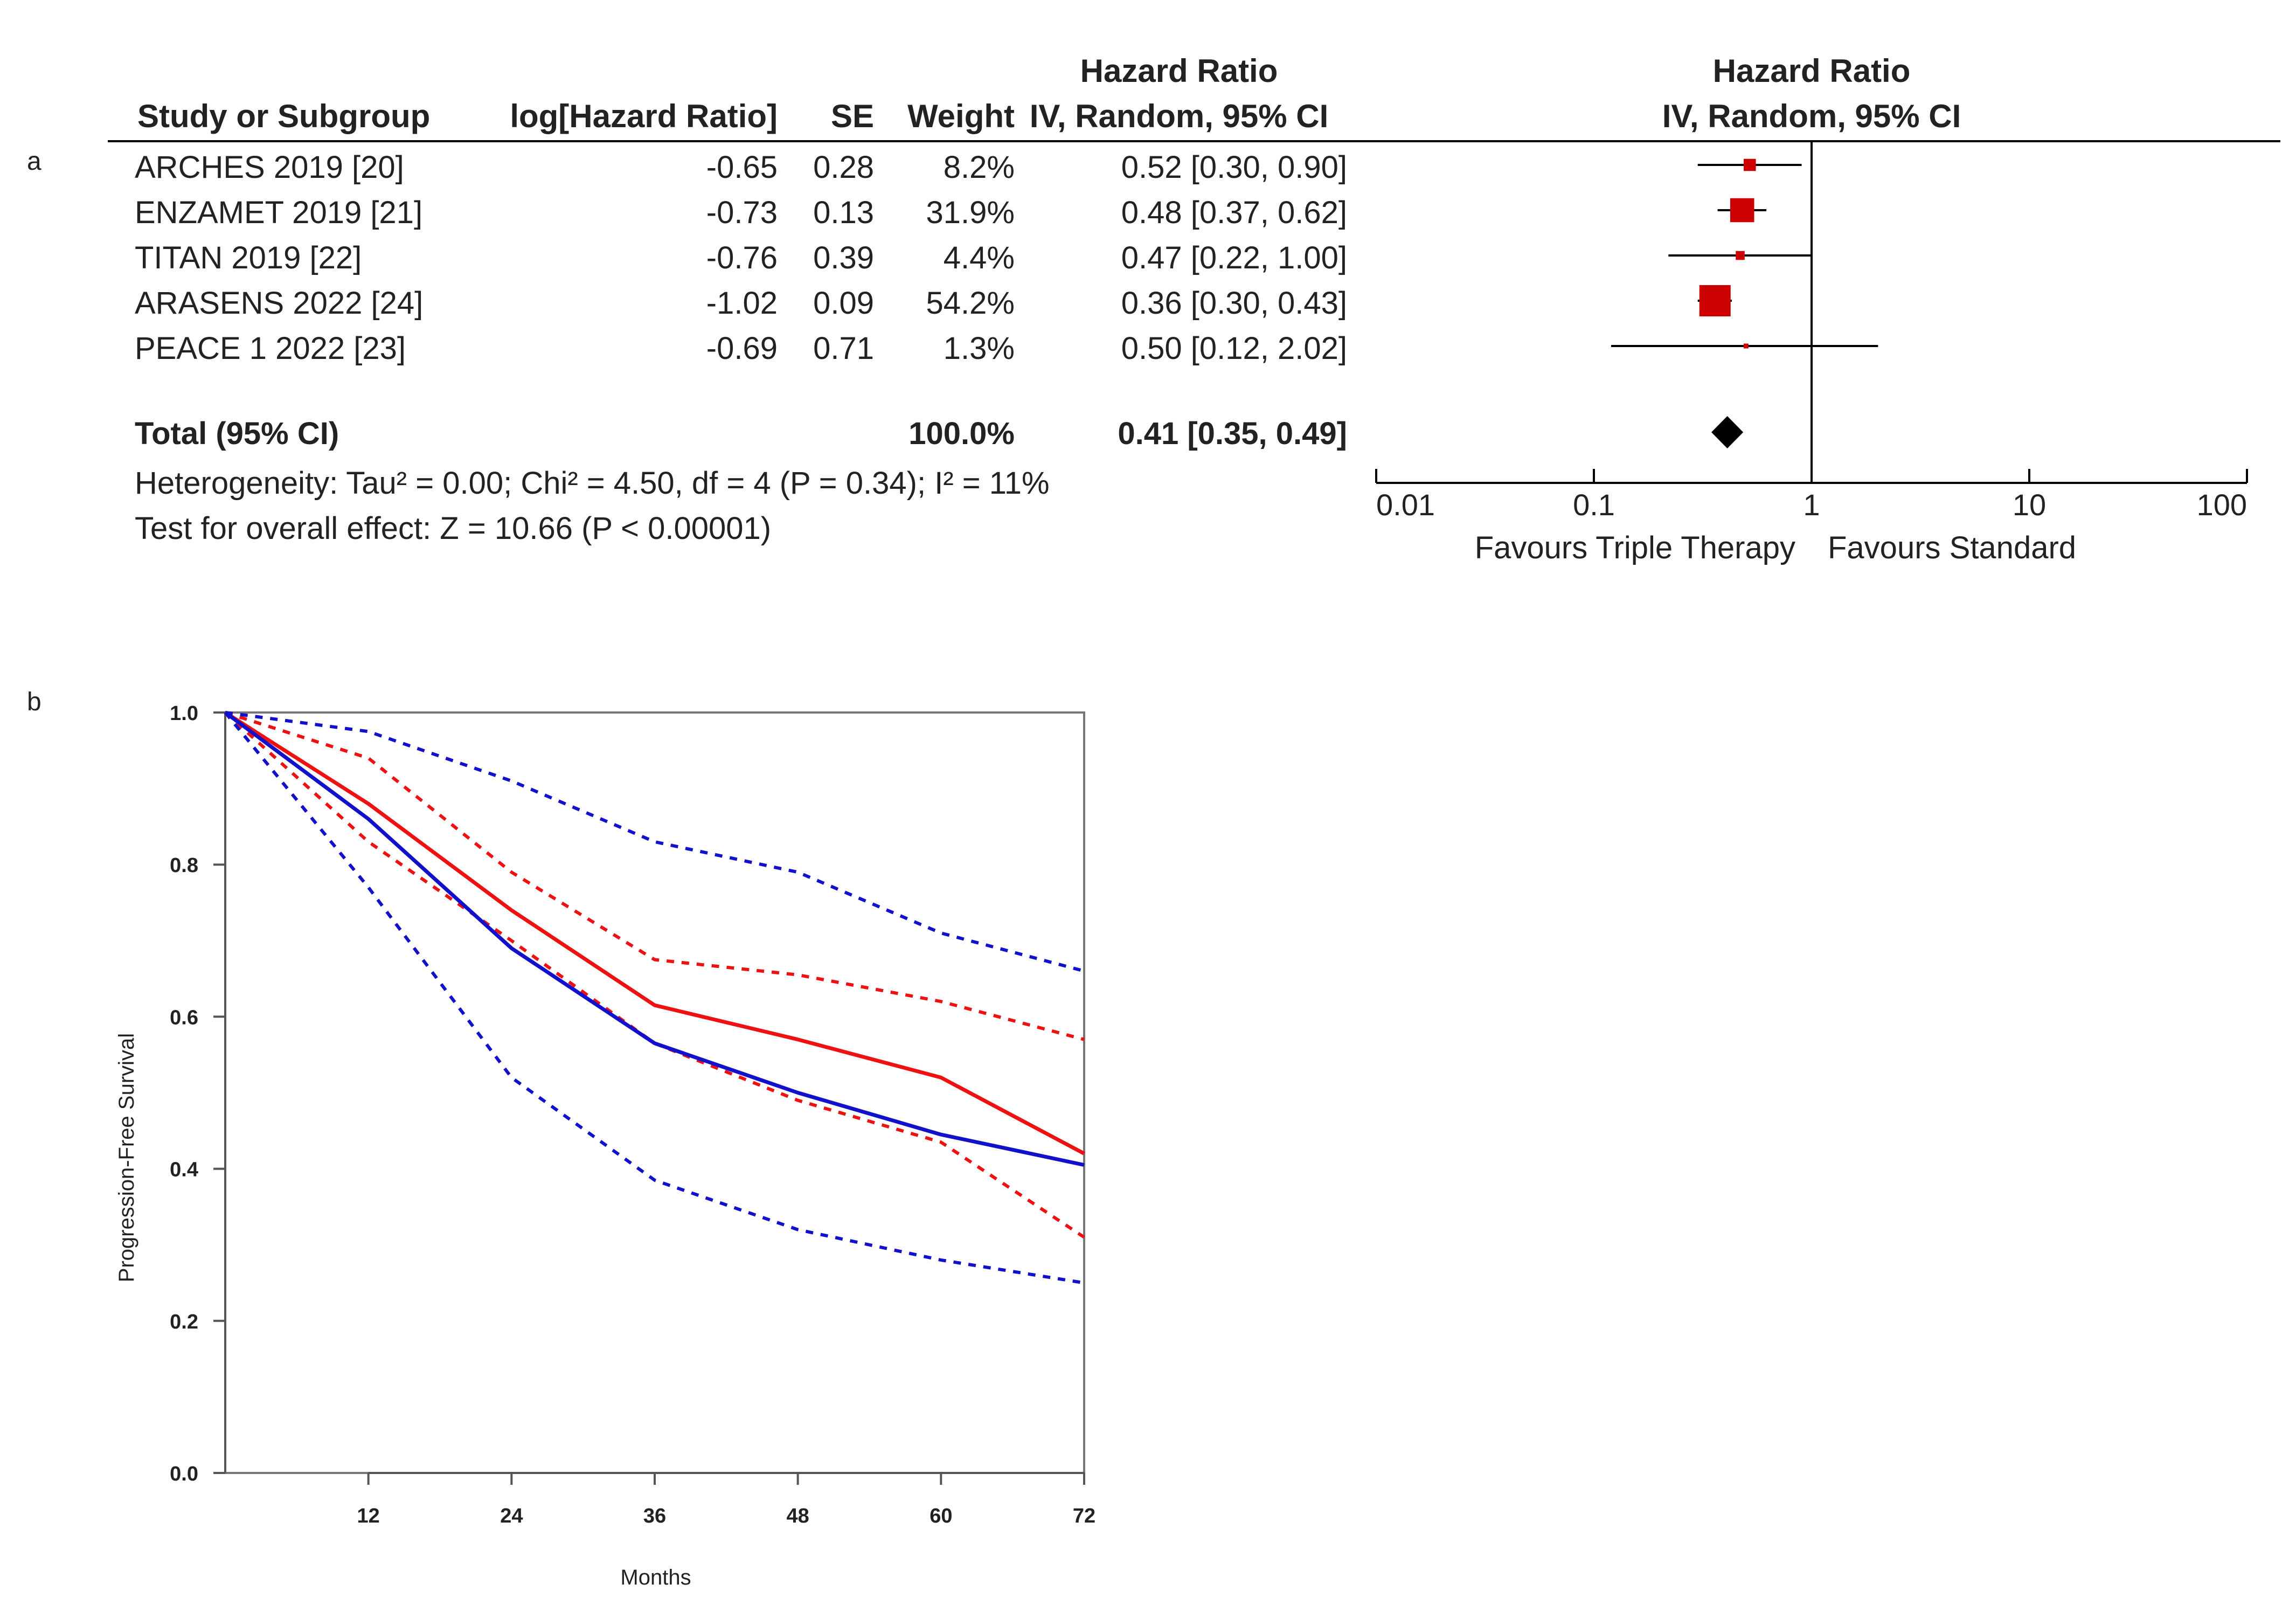 Image resolution: width=2296 pixels, height=1598 pixels. I want to click on header-hr-top: Hazard Ratio, so click(1179, 71).